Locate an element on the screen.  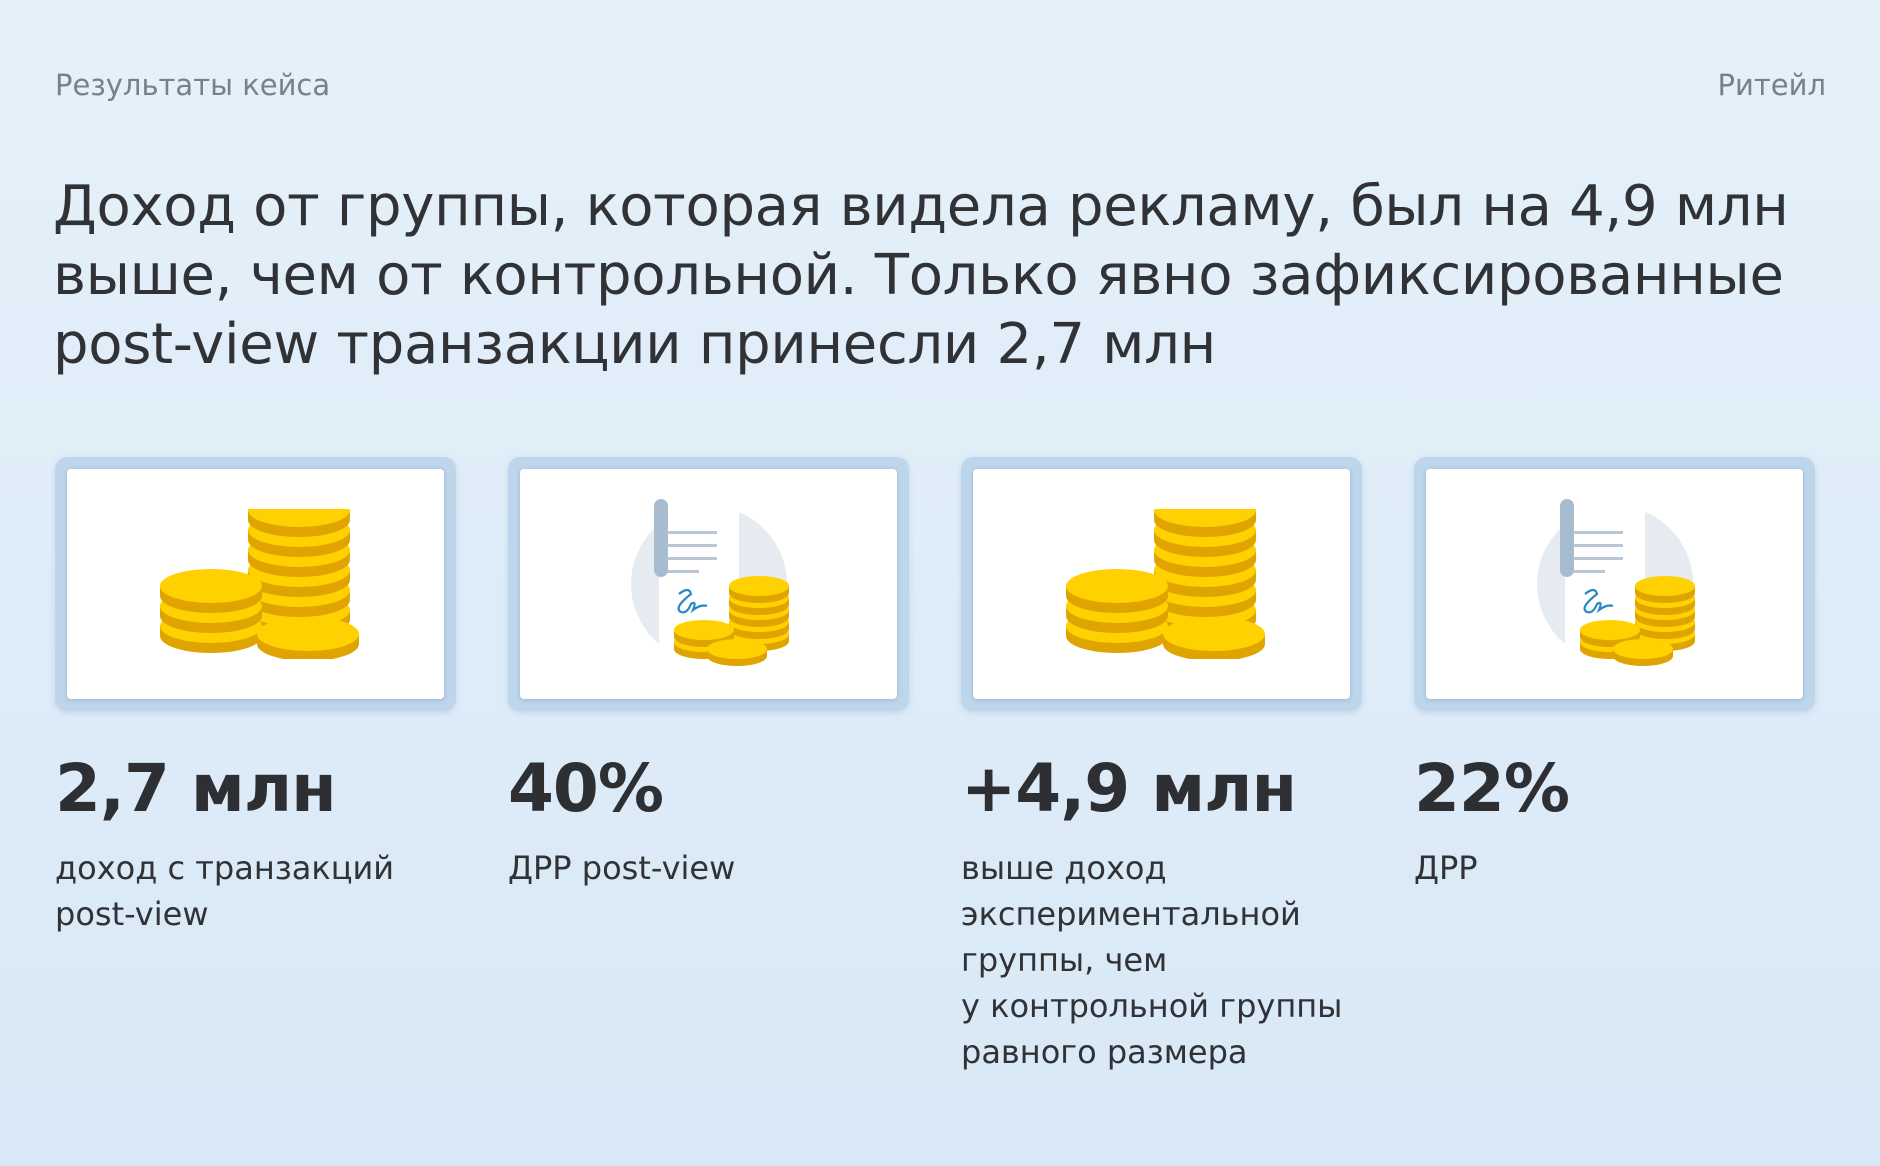
metric-card: 40% ДРР post-view is located at coordinates (708, 674).